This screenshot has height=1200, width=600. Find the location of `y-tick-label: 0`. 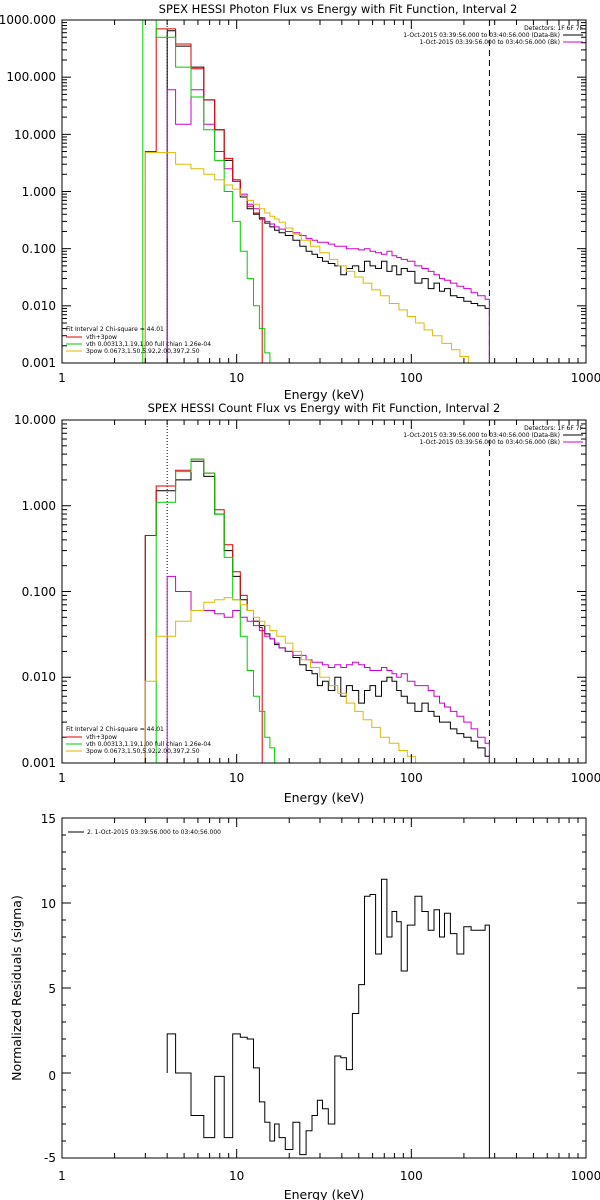

y-tick-label: 0 is located at coordinates (52, 1076).